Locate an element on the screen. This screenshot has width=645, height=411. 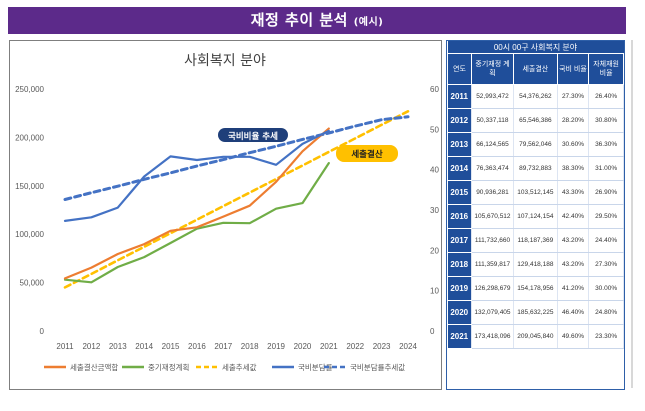
table-cell: 132,079,405 is located at coordinates (493, 312).